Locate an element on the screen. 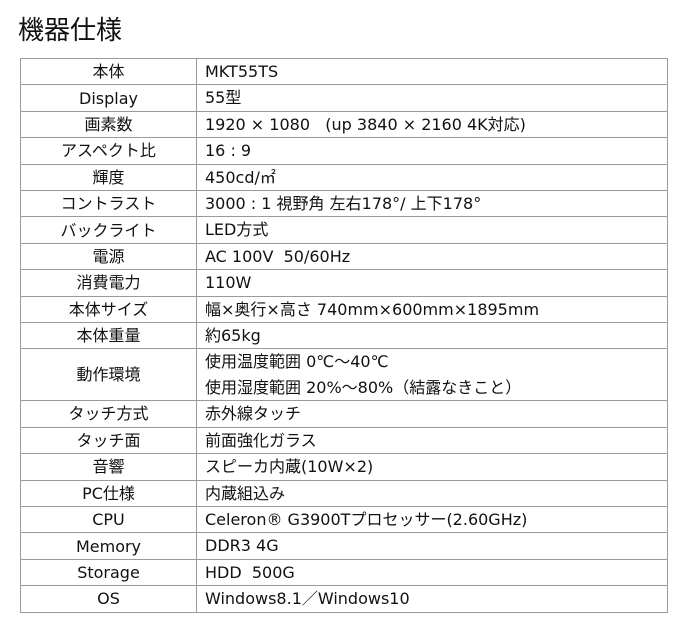  spec-value-line: 450cd/㎡ is located at coordinates (240, 177).